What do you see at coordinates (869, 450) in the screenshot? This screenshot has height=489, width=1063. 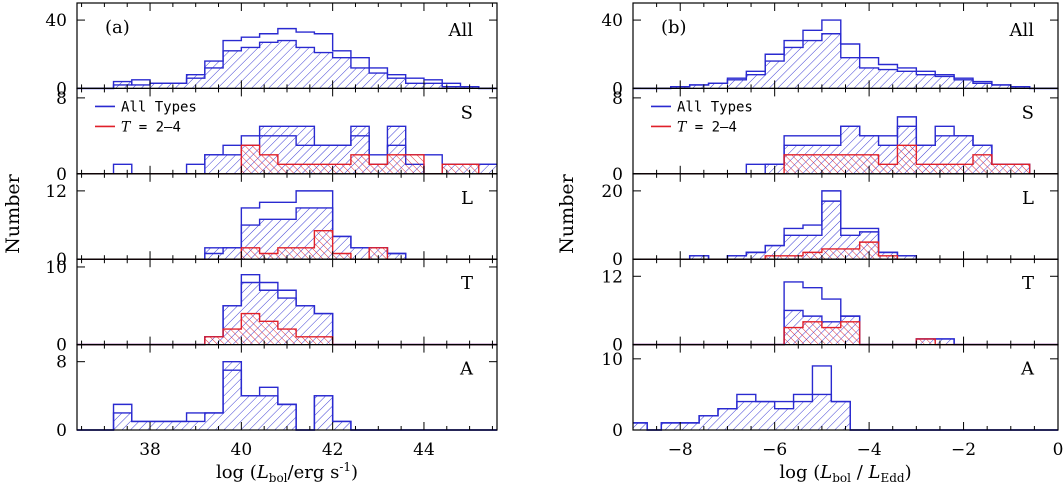 I see `x-tick-label: −4` at bounding box center [869, 450].